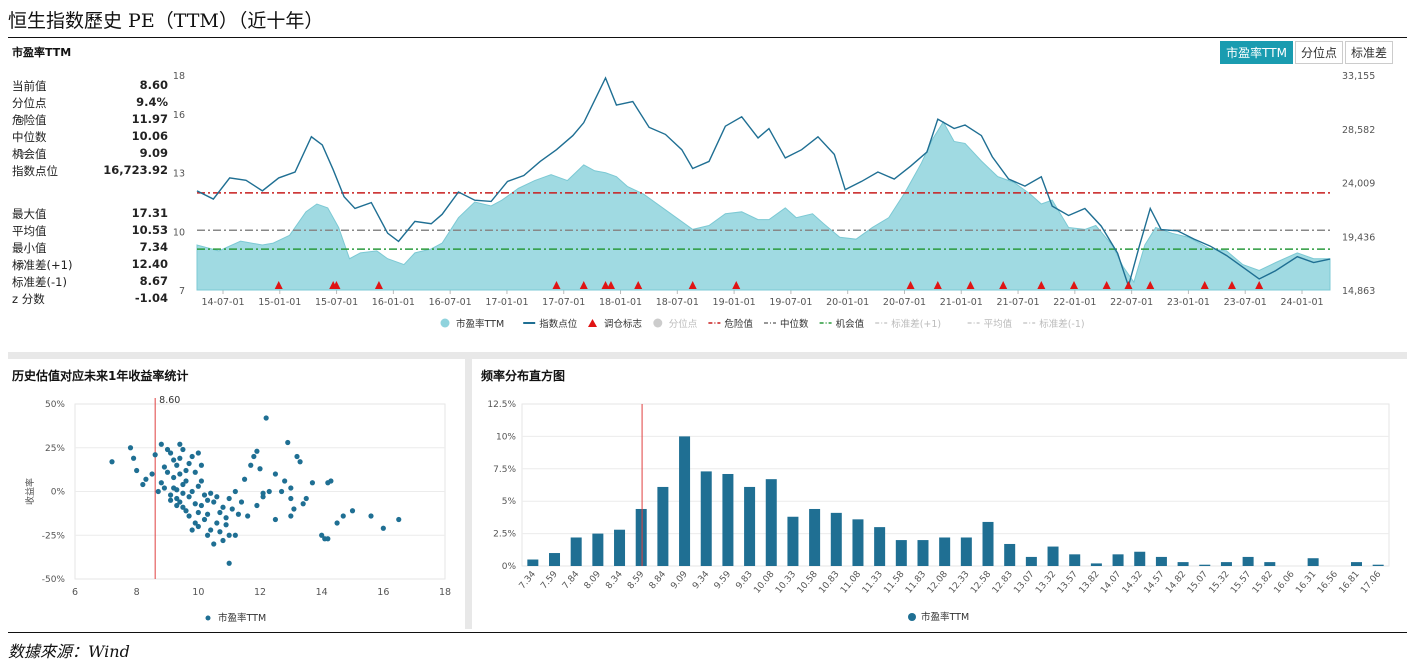 Image resolution: width=1415 pixels, height=669 pixels. Describe the element at coordinates (450, 302) in the screenshot. I see `x-tick-label: 16-07-01` at that location.